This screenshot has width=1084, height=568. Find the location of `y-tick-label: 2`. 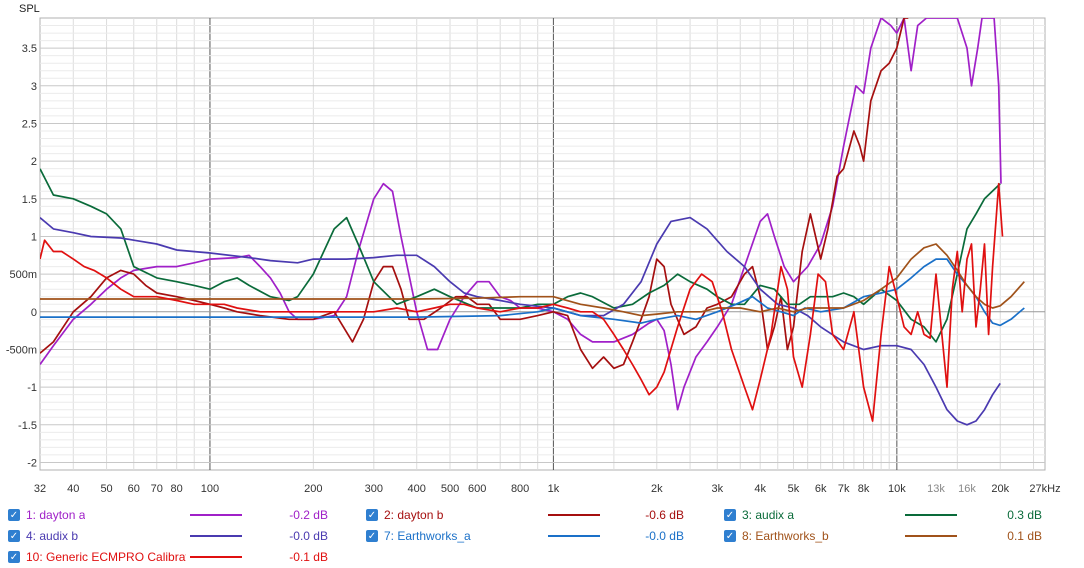

y-tick-label: 2 is located at coordinates (34, 162).